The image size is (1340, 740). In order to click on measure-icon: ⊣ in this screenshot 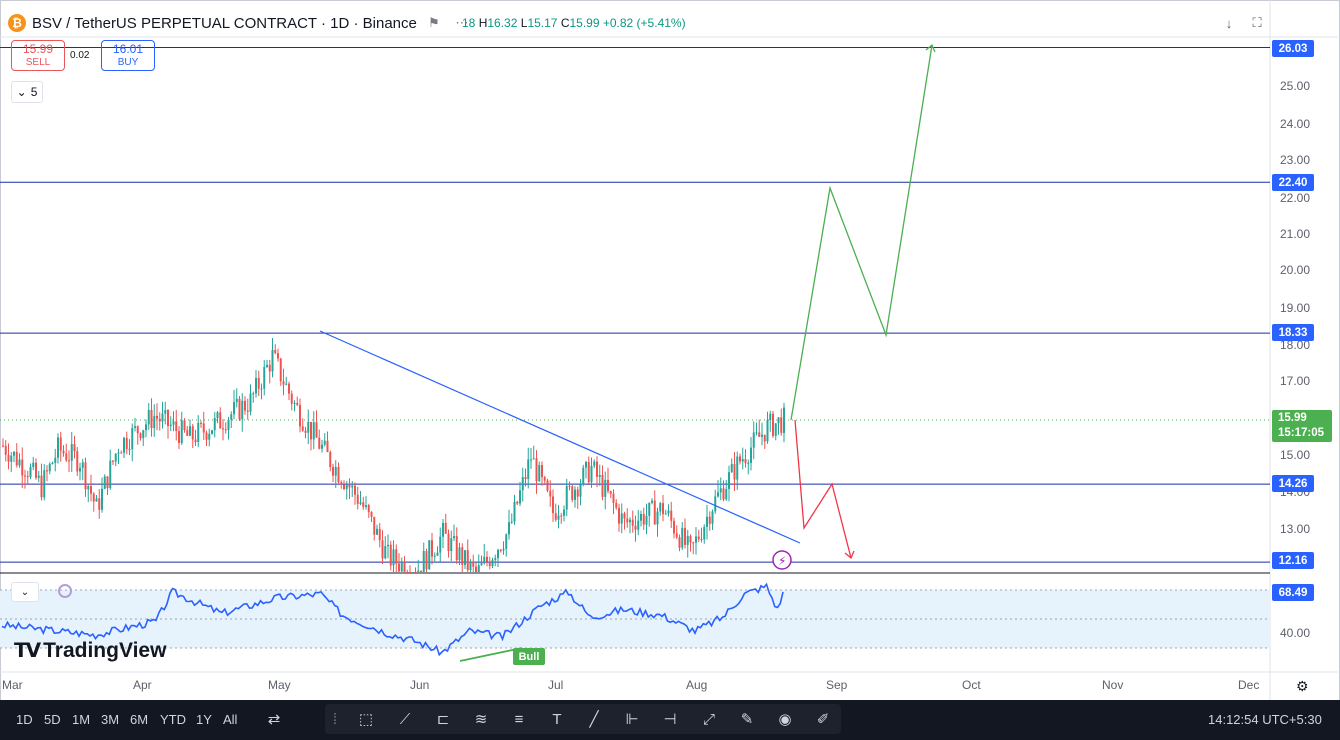, I will do `click(670, 719)`.